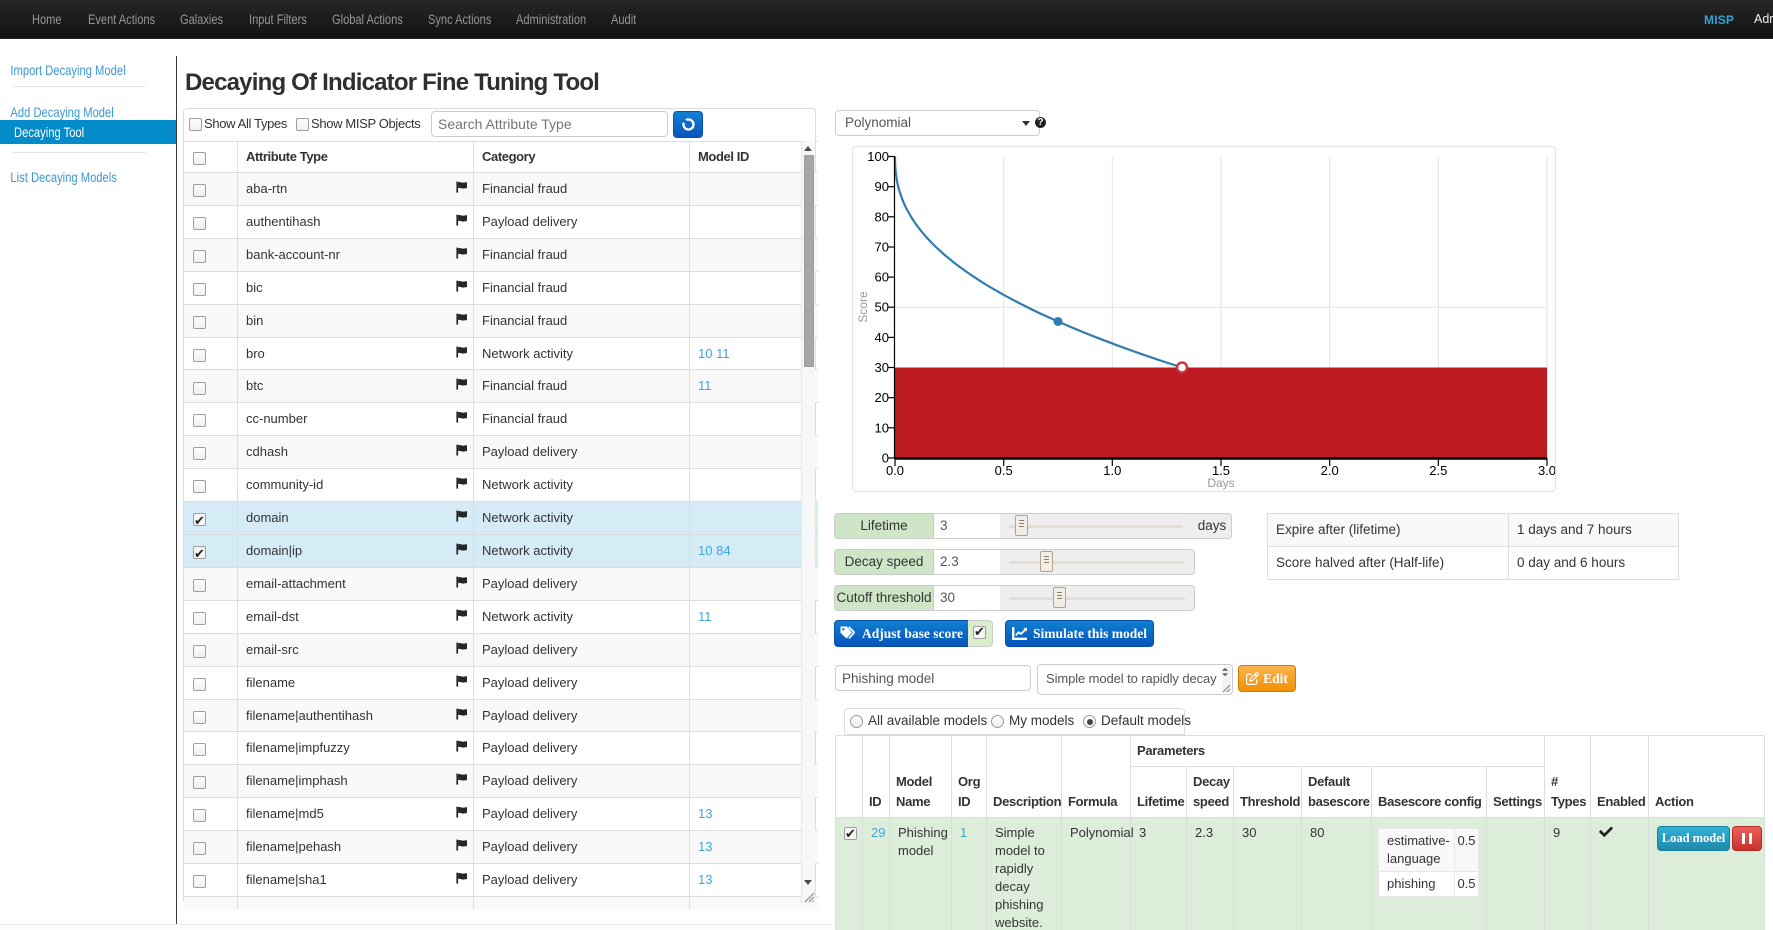 The image size is (1773, 930). I want to click on svg-text: 3.0, so click(1546, 470).